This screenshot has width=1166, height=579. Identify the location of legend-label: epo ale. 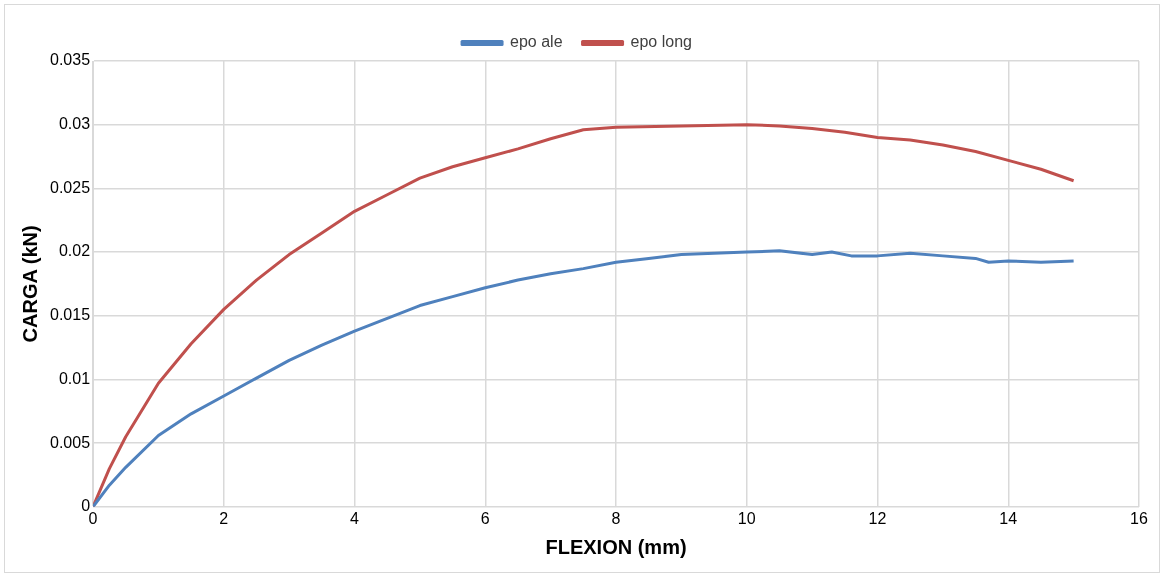
(536, 42).